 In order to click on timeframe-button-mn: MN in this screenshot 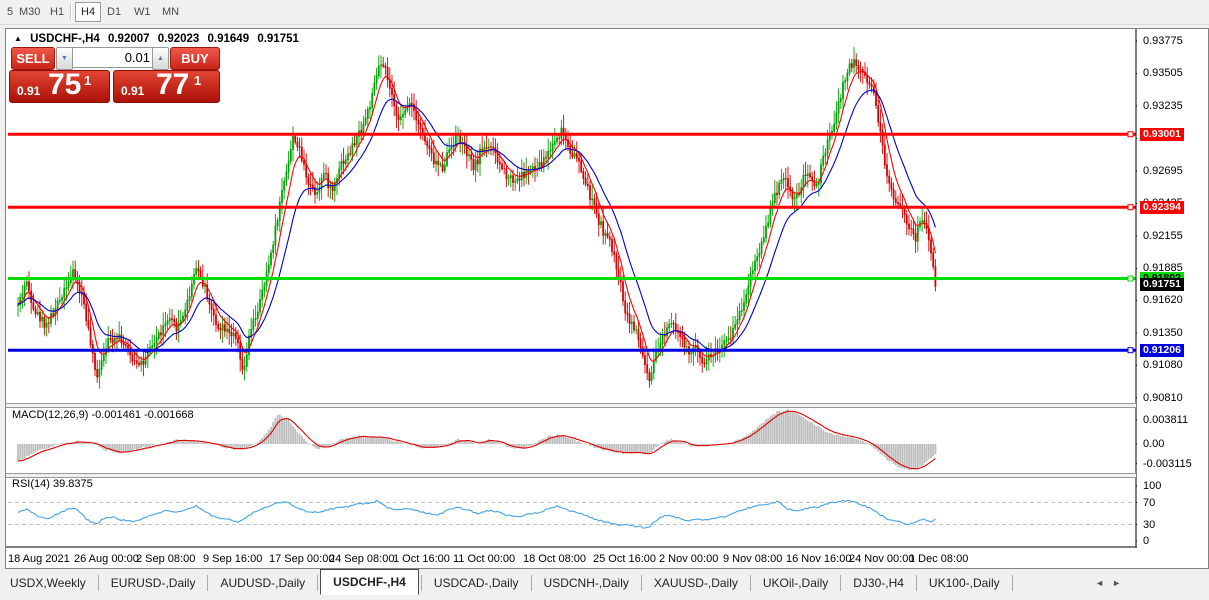, I will do `click(171, 12)`.